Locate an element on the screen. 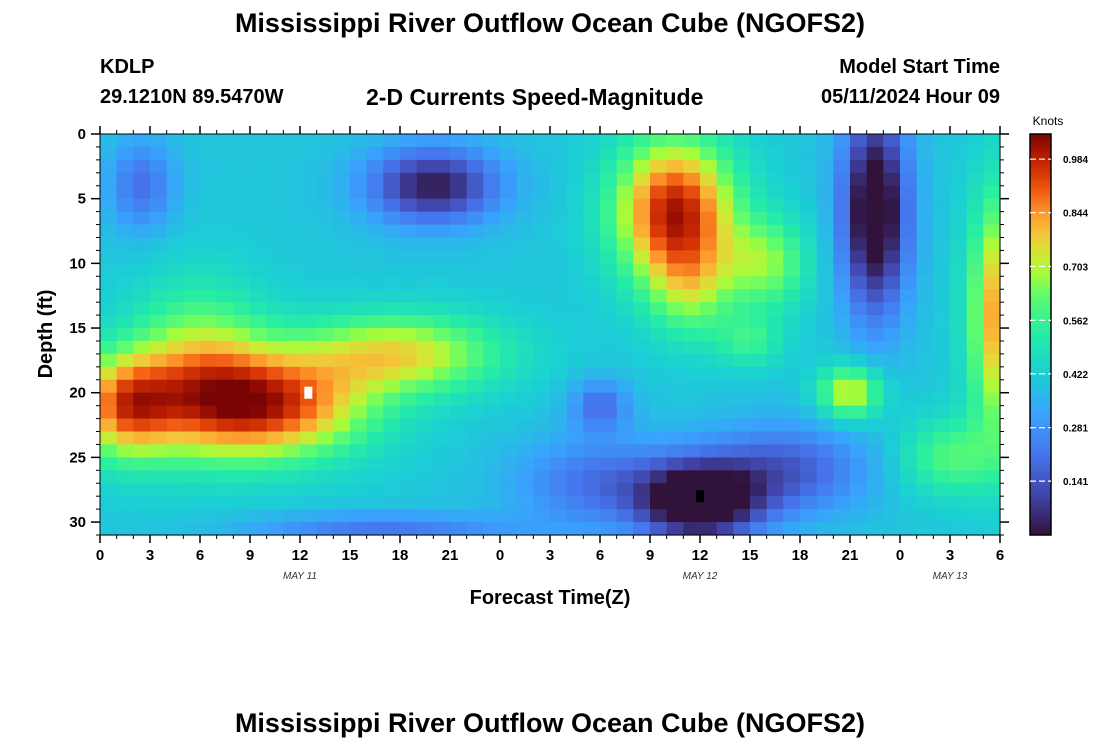  x-tick-label: 6 is located at coordinates (200, 555).